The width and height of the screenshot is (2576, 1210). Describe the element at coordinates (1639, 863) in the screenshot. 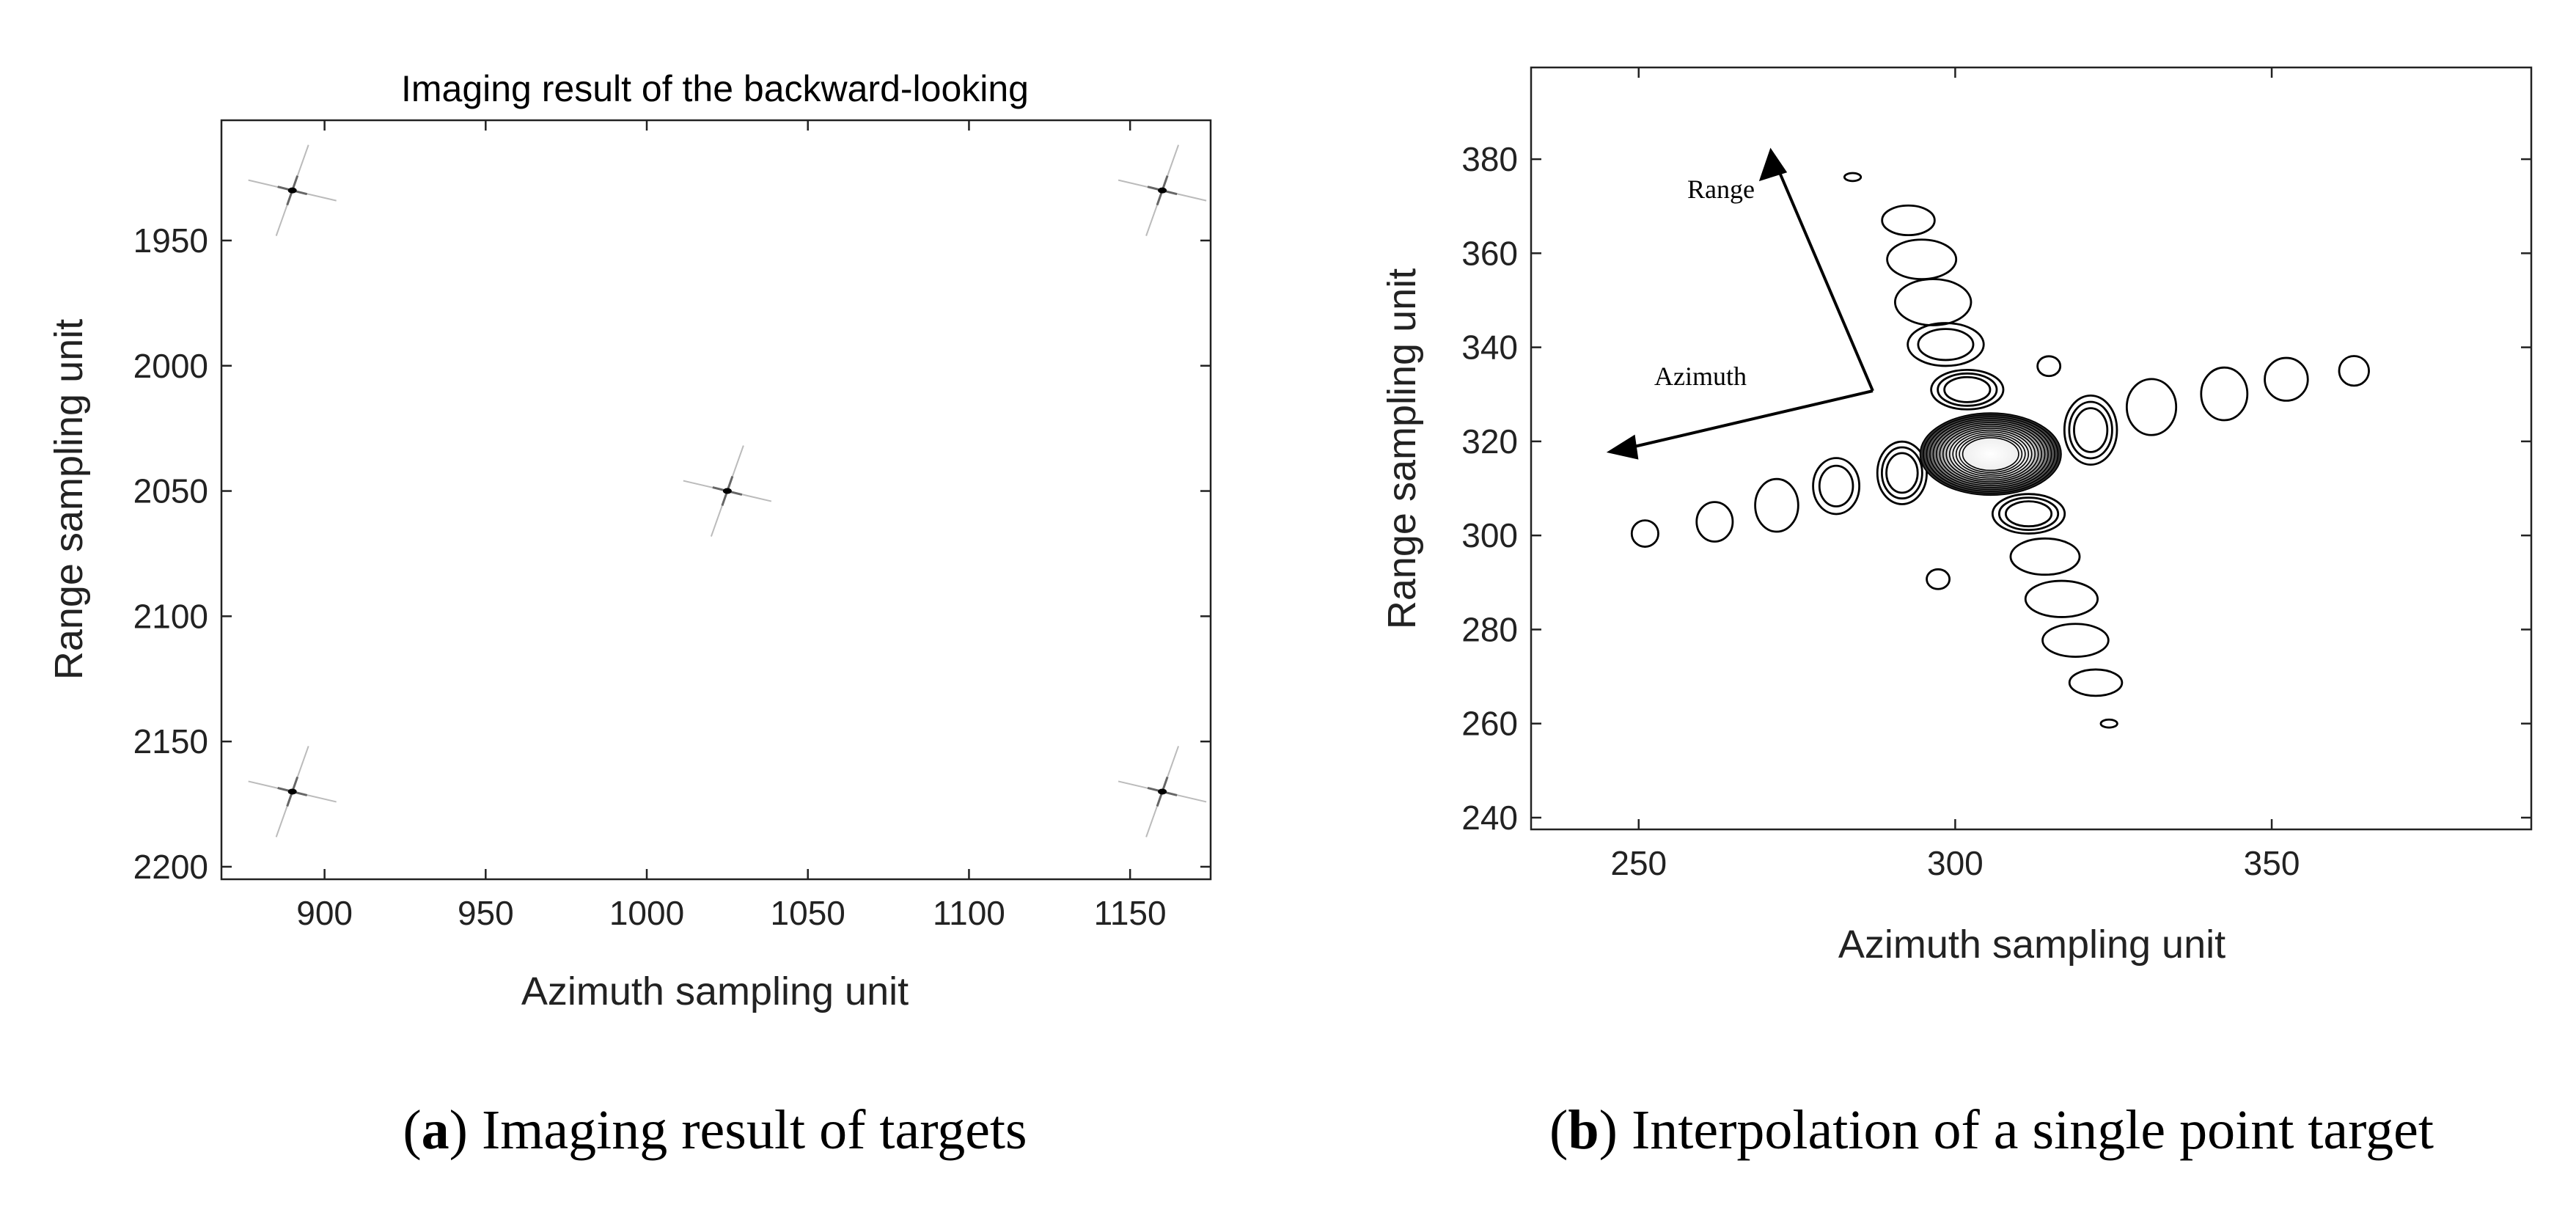

I see `x-tick-label: 250` at that location.